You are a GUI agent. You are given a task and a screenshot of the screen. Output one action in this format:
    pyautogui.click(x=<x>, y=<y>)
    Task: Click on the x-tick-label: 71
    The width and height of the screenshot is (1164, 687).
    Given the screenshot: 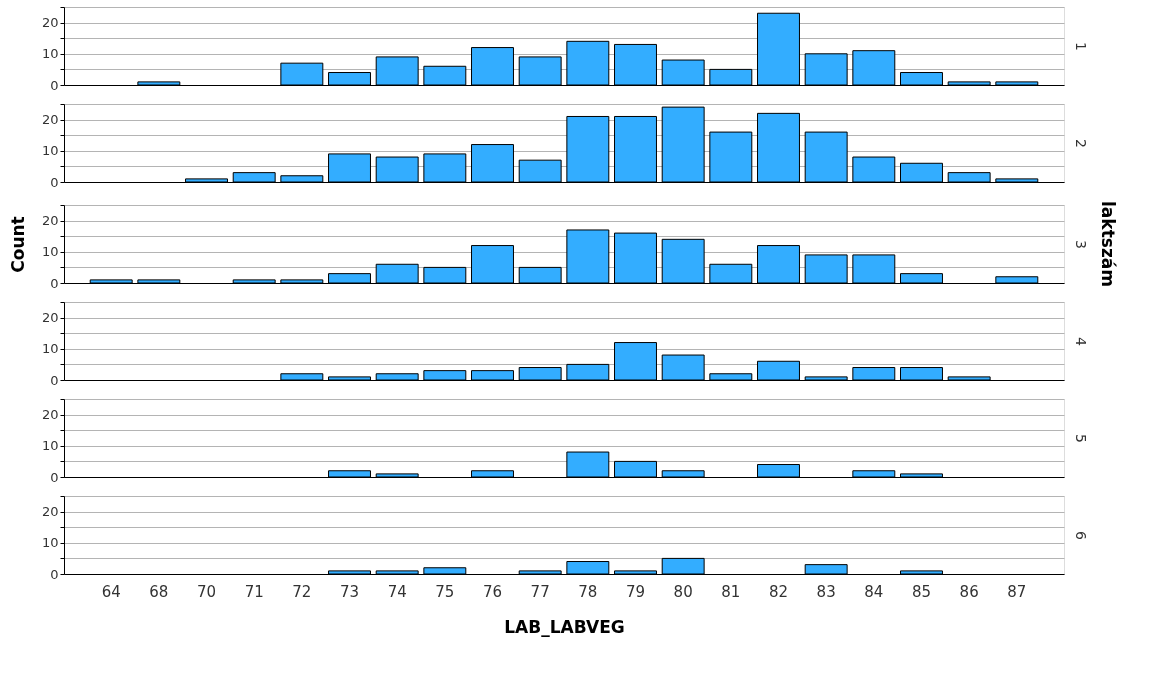 What is the action you would take?
    pyautogui.click(x=254, y=591)
    